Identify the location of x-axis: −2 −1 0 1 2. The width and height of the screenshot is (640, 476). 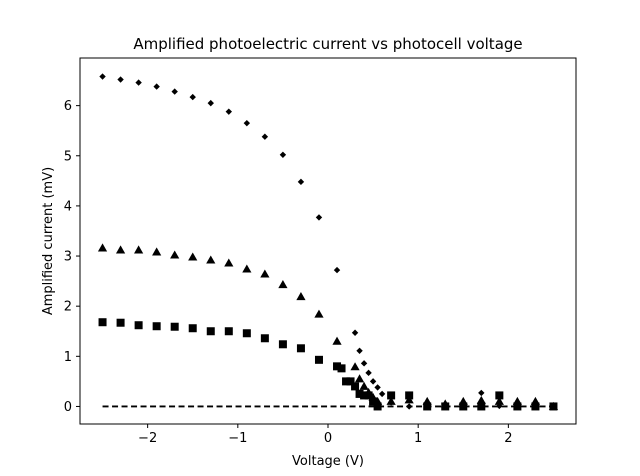
(325, 435).